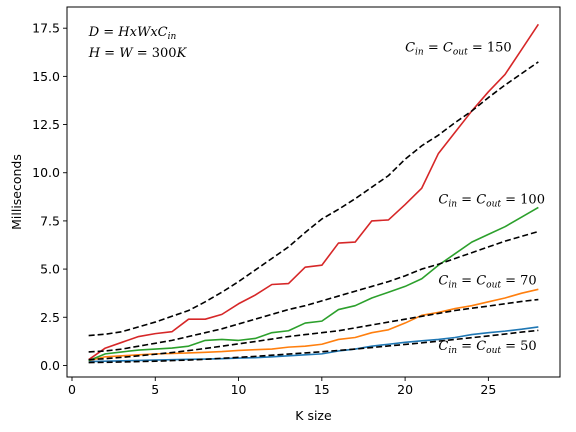 Image resolution: width=576 pixels, height=432 pixels. What do you see at coordinates (491, 201) in the screenshot?
I see `annotation-c100: Cin = Cout = 100` at bounding box center [491, 201].